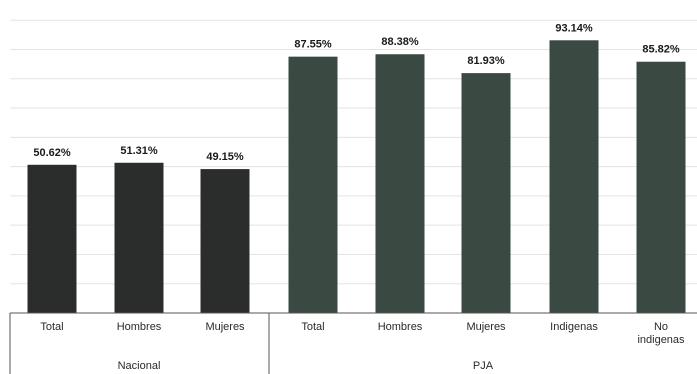 The image size is (697, 374). I want to click on value-label: 93.14%, so click(574, 28).